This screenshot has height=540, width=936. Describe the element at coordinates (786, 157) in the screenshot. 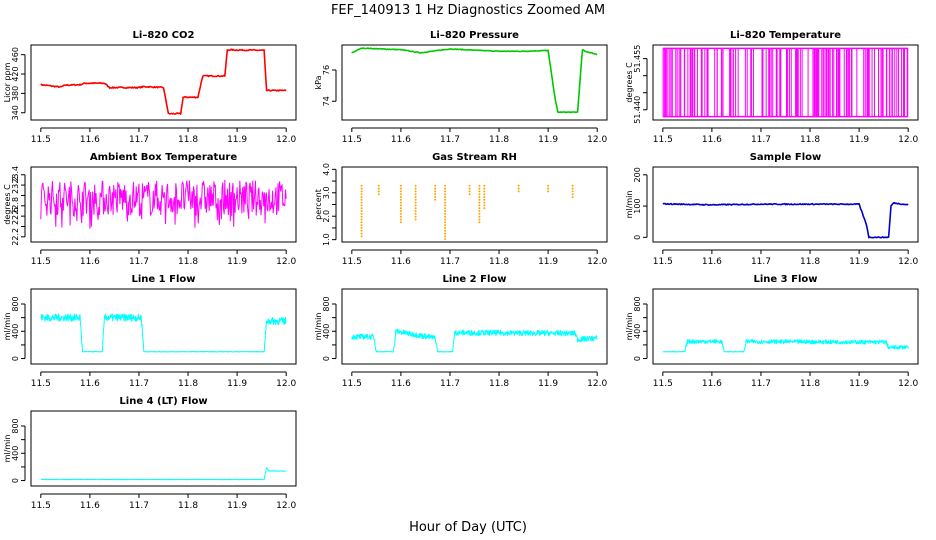

I see `panel-title: Sample Flow` at that location.